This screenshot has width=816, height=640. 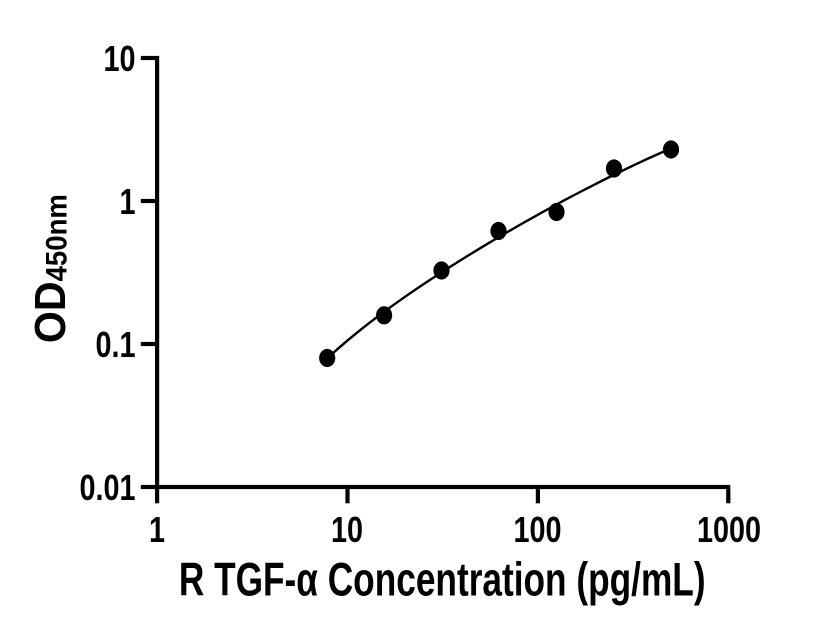 I want to click on svg-text: 0.1, so click(x=115, y=344).